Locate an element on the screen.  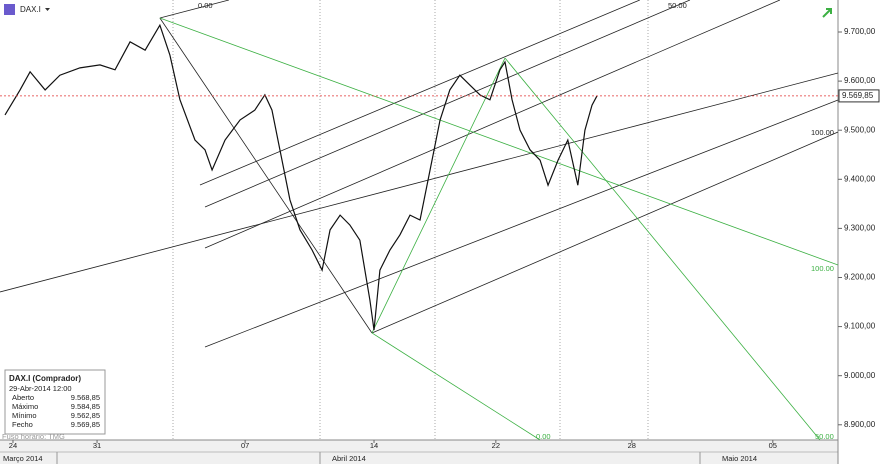
y-tick-label: 9.700,00 is located at coordinates (860, 31).